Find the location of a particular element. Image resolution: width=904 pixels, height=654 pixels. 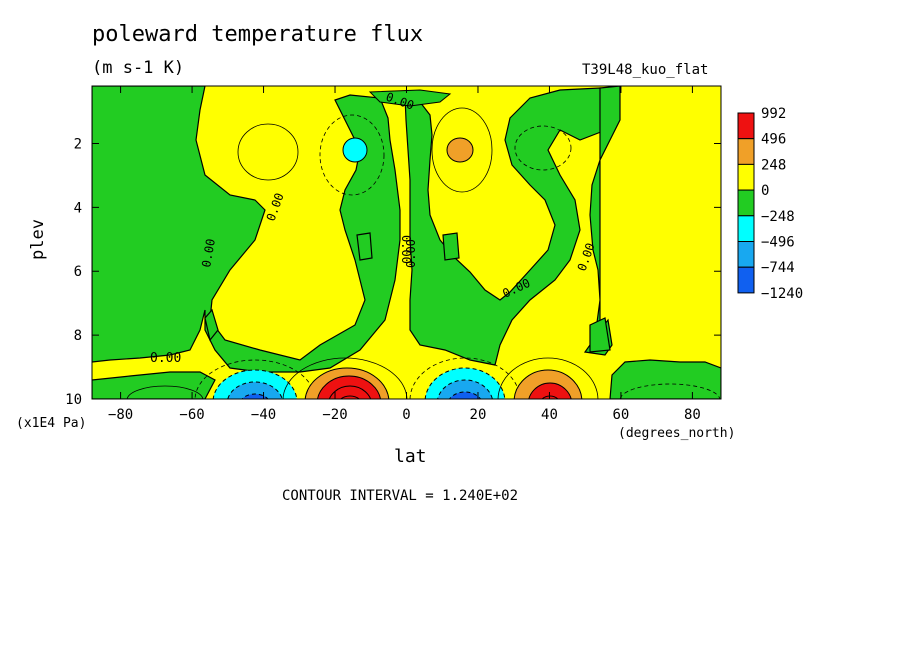

region-negative-south-low is located at coordinates (154, 385).